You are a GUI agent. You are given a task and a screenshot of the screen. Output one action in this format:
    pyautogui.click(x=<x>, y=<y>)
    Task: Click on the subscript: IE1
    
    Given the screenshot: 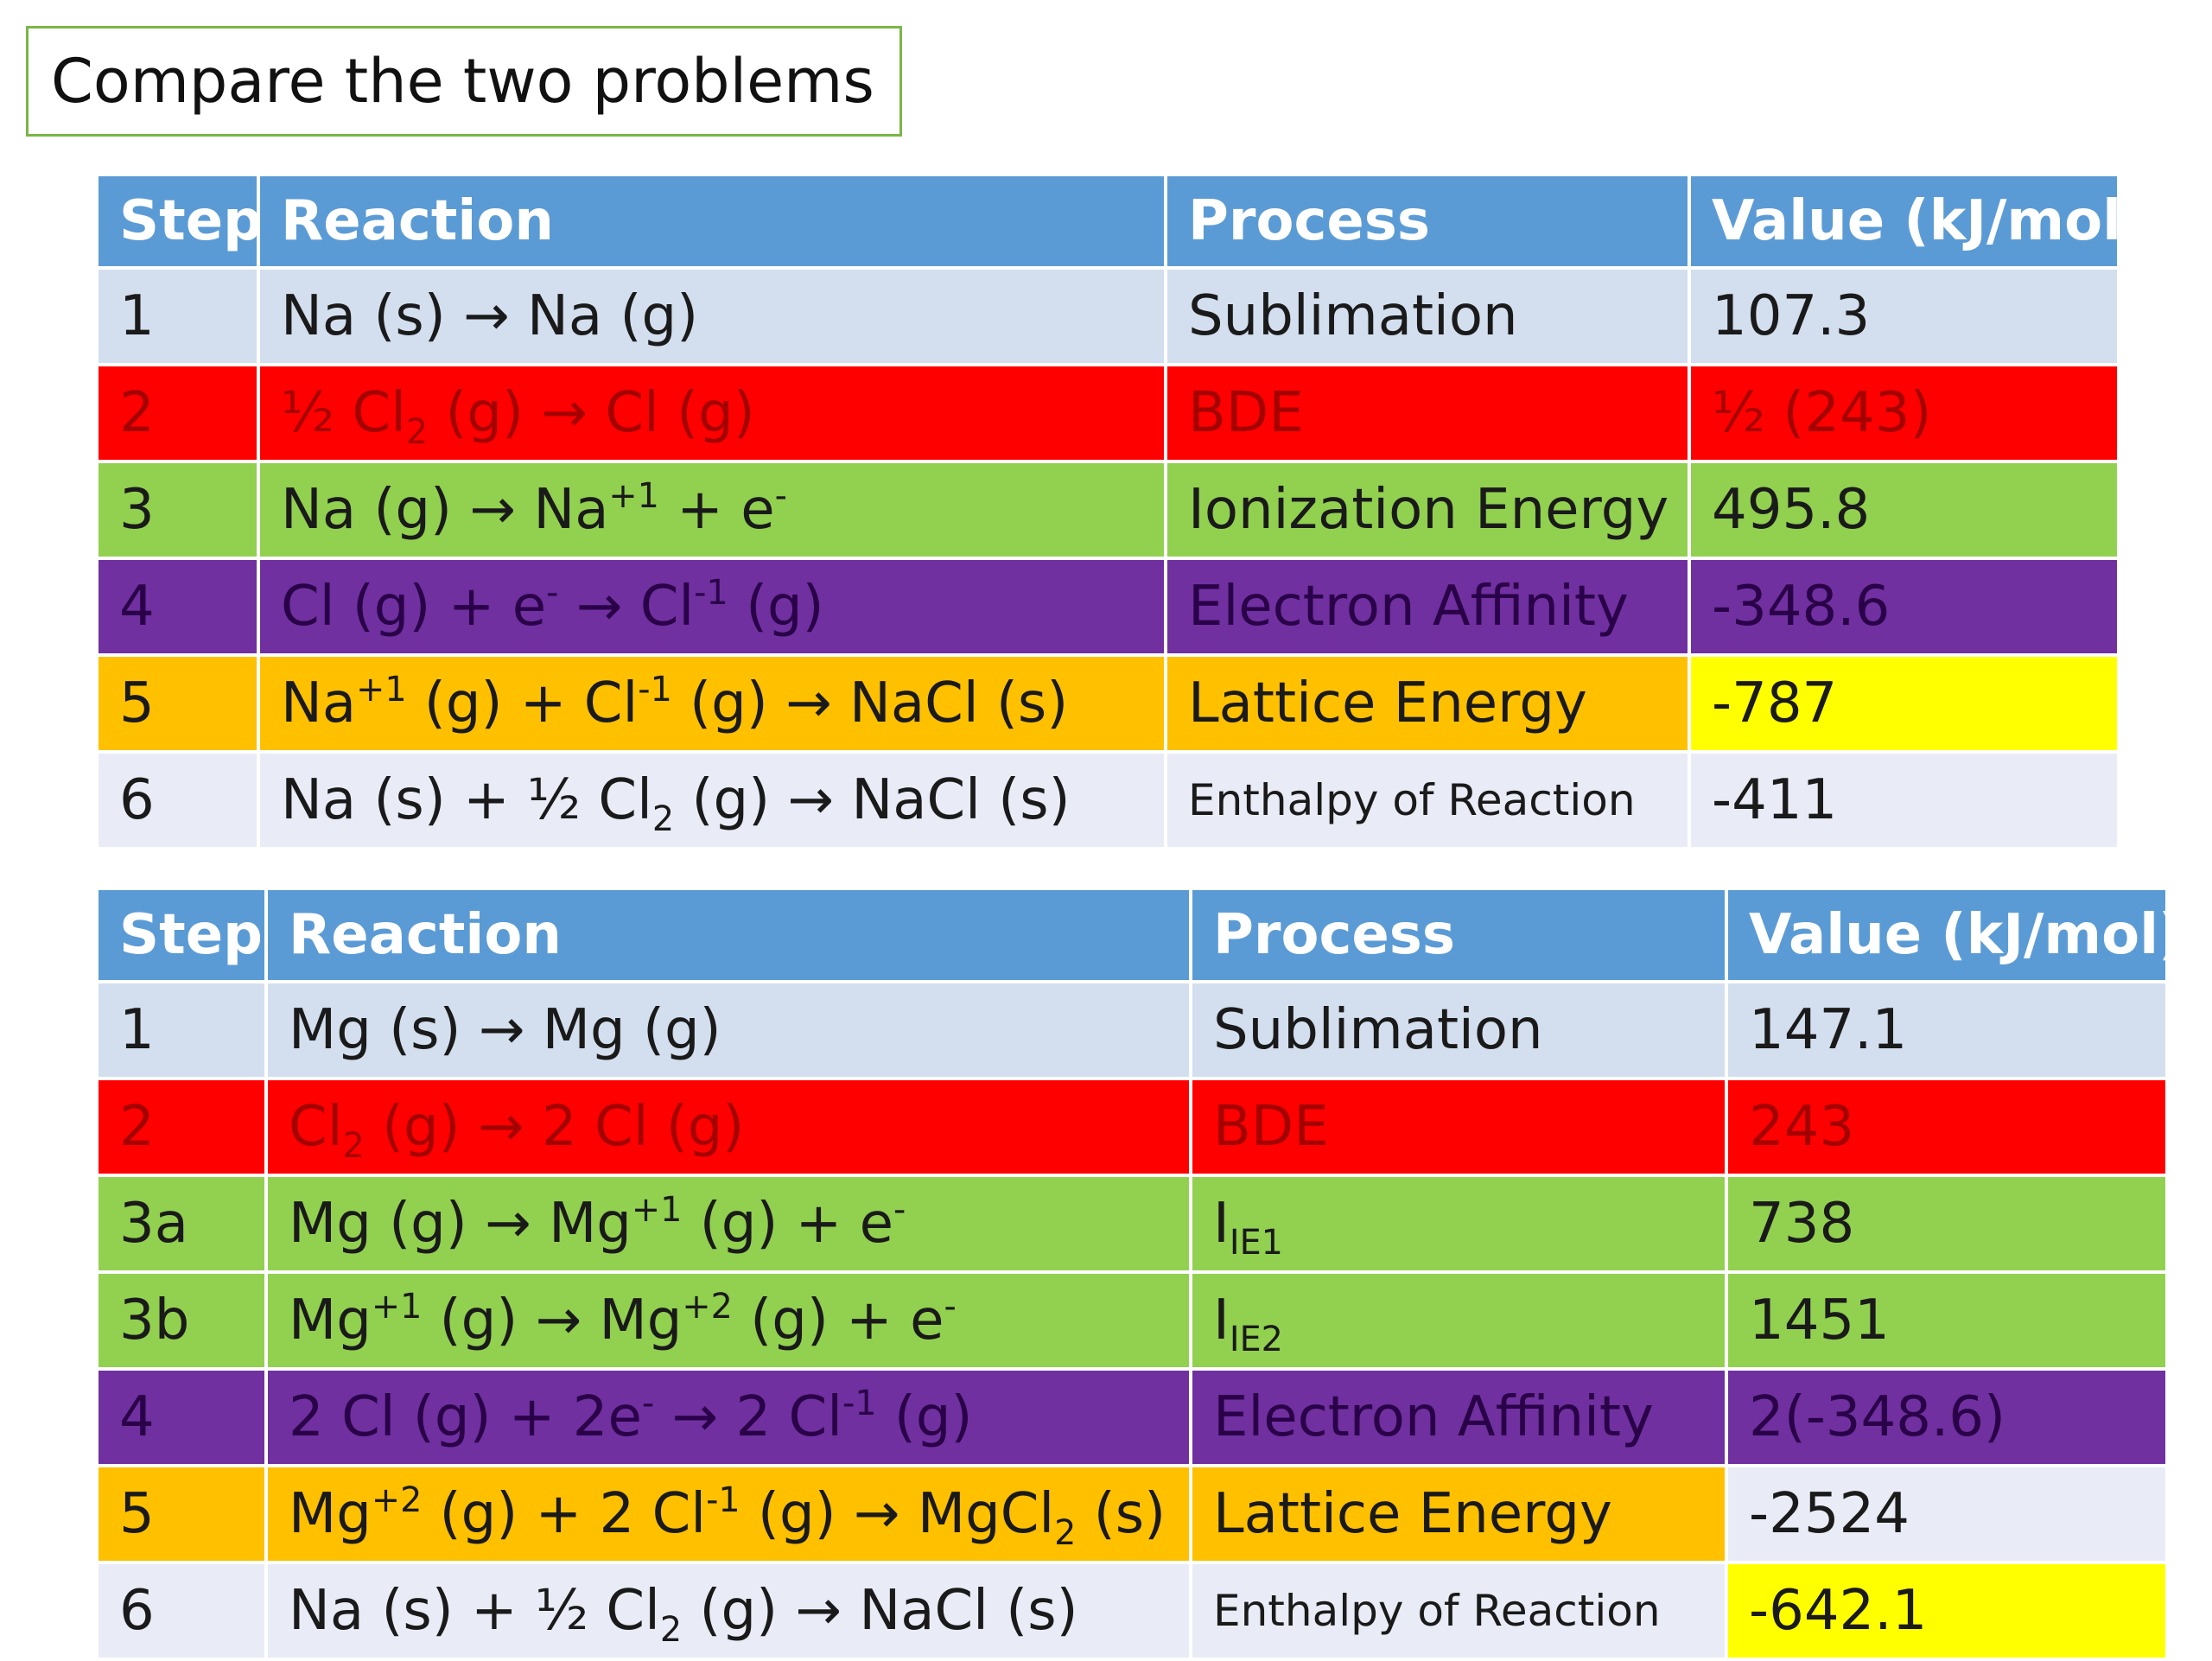 What is the action you would take?
    pyautogui.click(x=1256, y=1242)
    